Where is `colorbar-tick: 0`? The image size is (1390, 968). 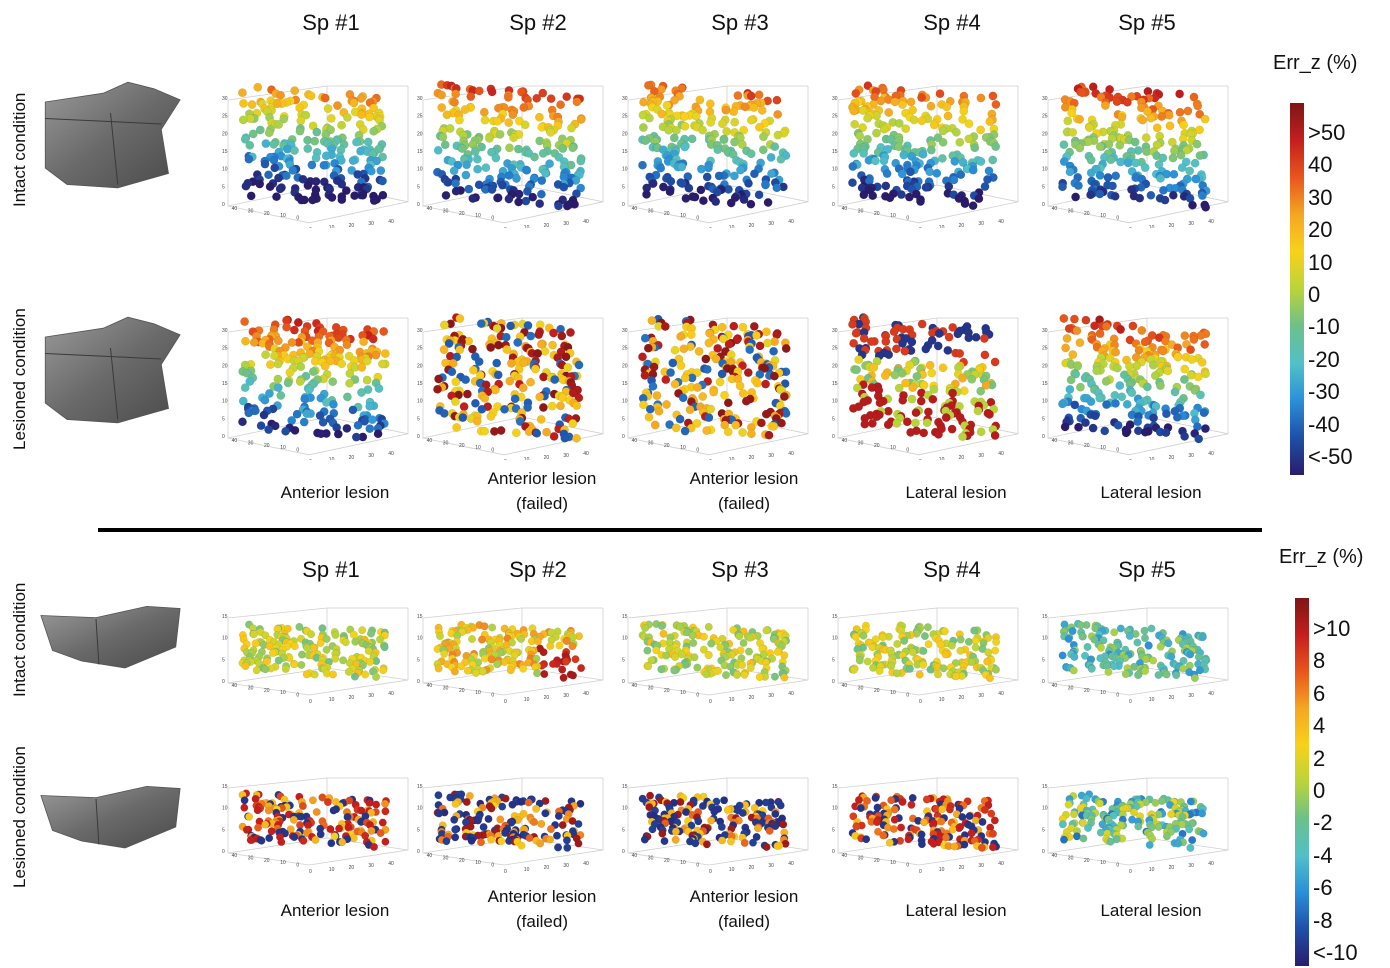 colorbar-tick: 0 is located at coordinates (1314, 294).